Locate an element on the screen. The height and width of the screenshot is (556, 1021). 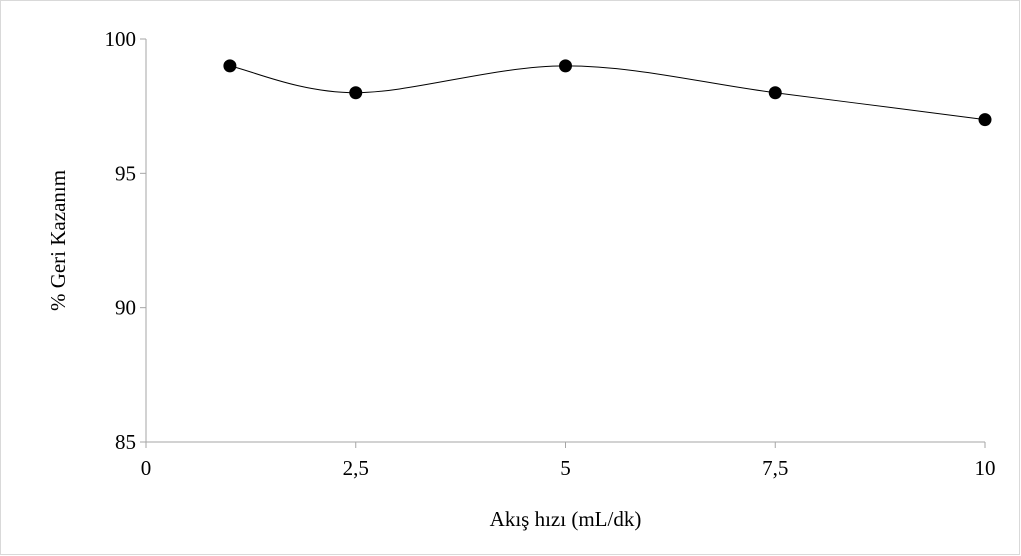
series-line is located at coordinates (607, 93).